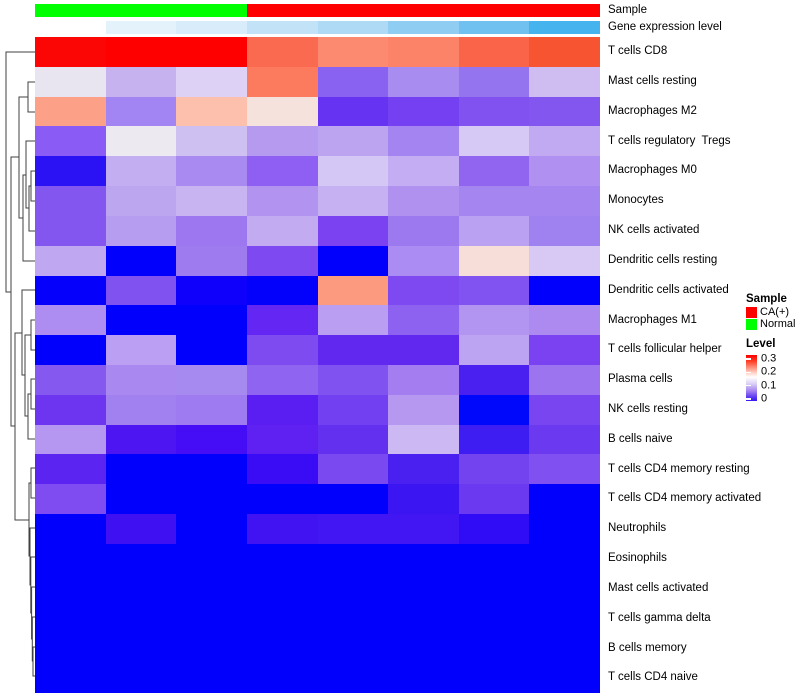 Image resolution: width=800 pixels, height=700 pixels. What do you see at coordinates (640, 379) in the screenshot?
I see `row-label: Plasma cells` at bounding box center [640, 379].